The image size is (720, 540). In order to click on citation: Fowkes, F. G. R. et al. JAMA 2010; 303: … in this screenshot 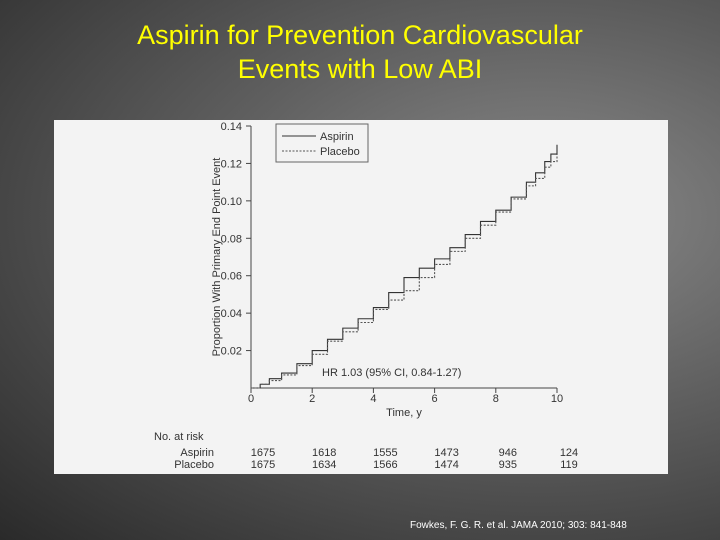, I will do `click(518, 525)`.